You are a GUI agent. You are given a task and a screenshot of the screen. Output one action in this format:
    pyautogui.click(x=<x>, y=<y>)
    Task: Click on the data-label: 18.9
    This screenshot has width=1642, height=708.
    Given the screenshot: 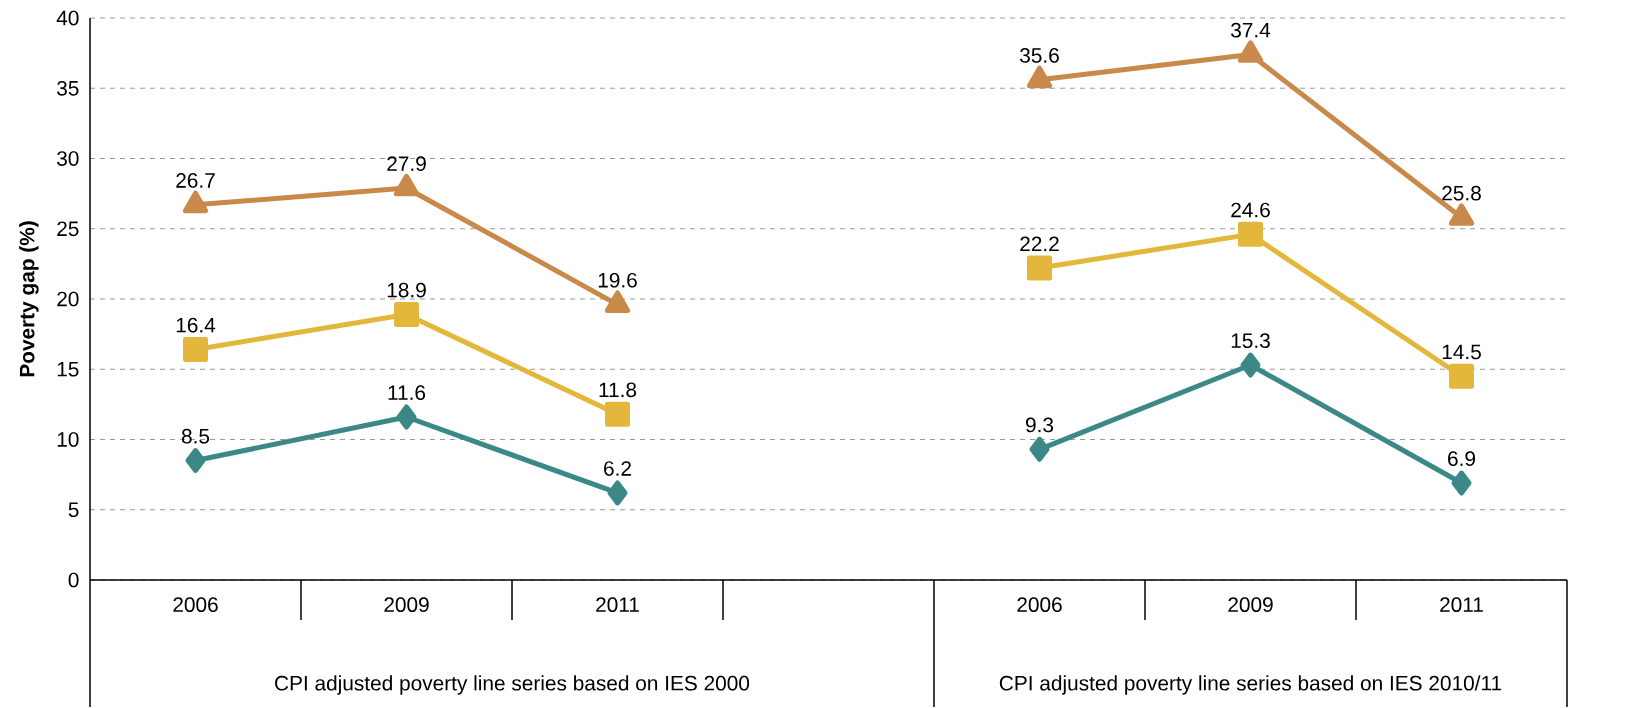 What is the action you would take?
    pyautogui.click(x=406, y=290)
    